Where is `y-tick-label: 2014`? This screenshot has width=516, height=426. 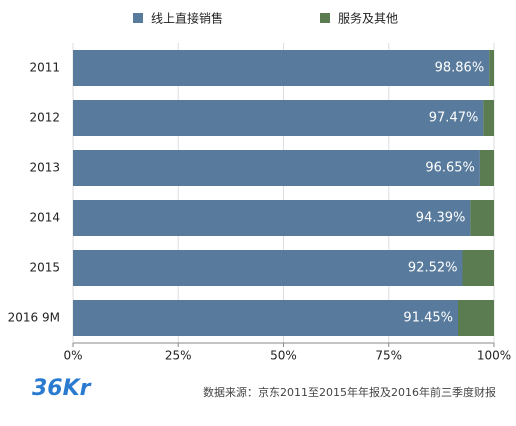
y-tick-label: 2014 is located at coordinates (44, 218).